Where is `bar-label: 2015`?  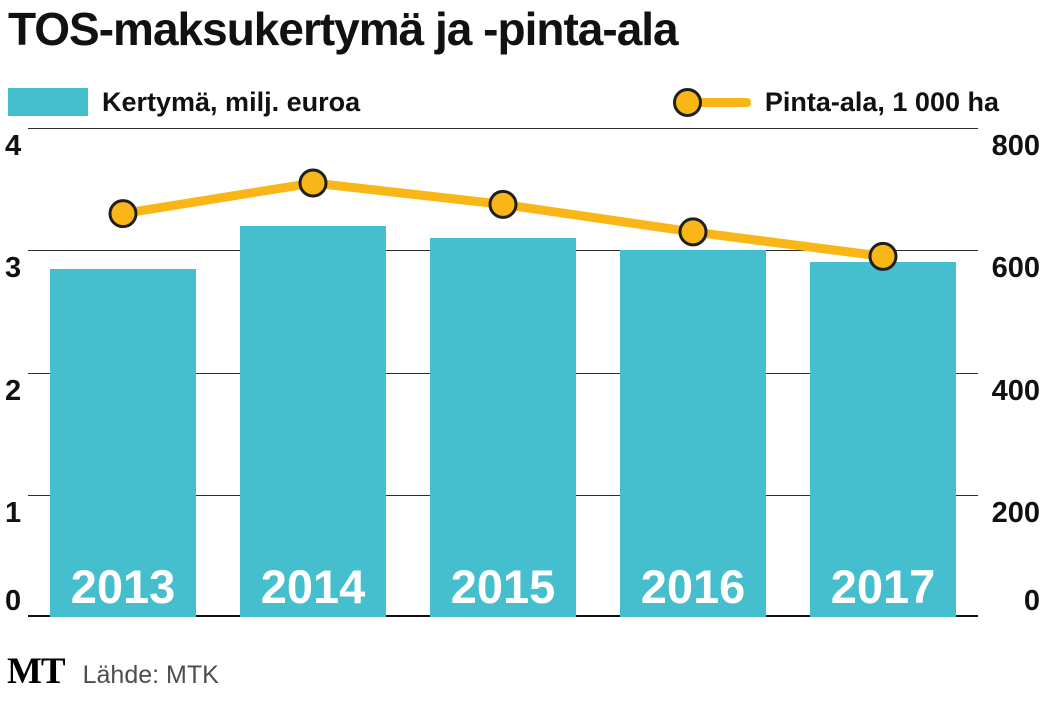
bar-label: 2015 is located at coordinates (503, 586).